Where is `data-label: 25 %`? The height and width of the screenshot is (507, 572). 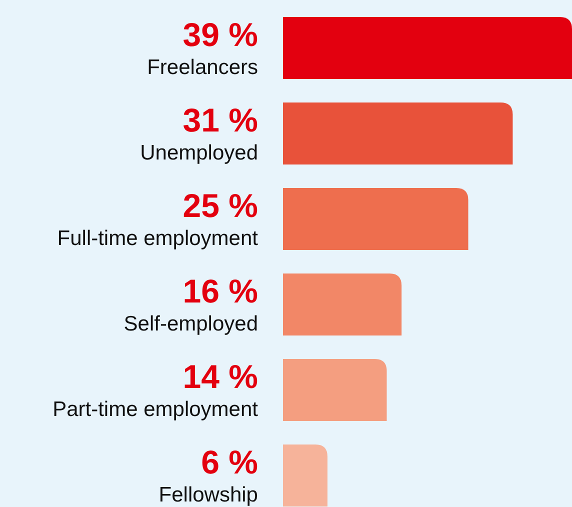 data-label: 25 % is located at coordinates (220, 205).